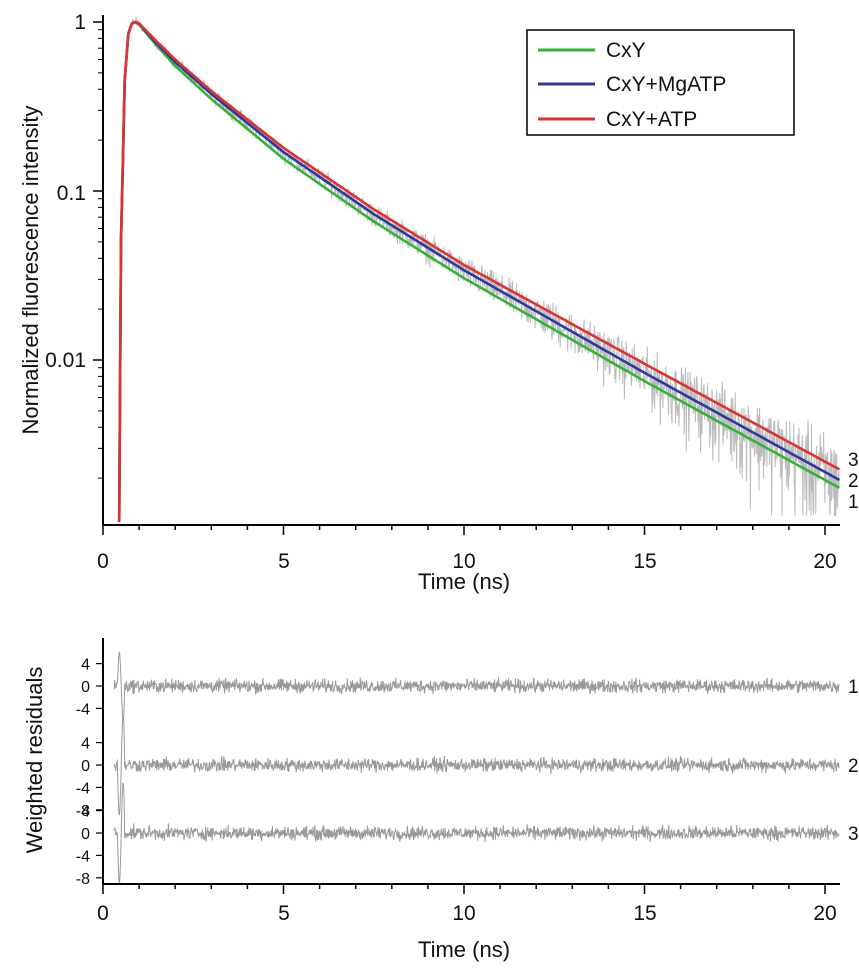  I want to click on res-x-tick-label-5: 5, so click(284, 913).